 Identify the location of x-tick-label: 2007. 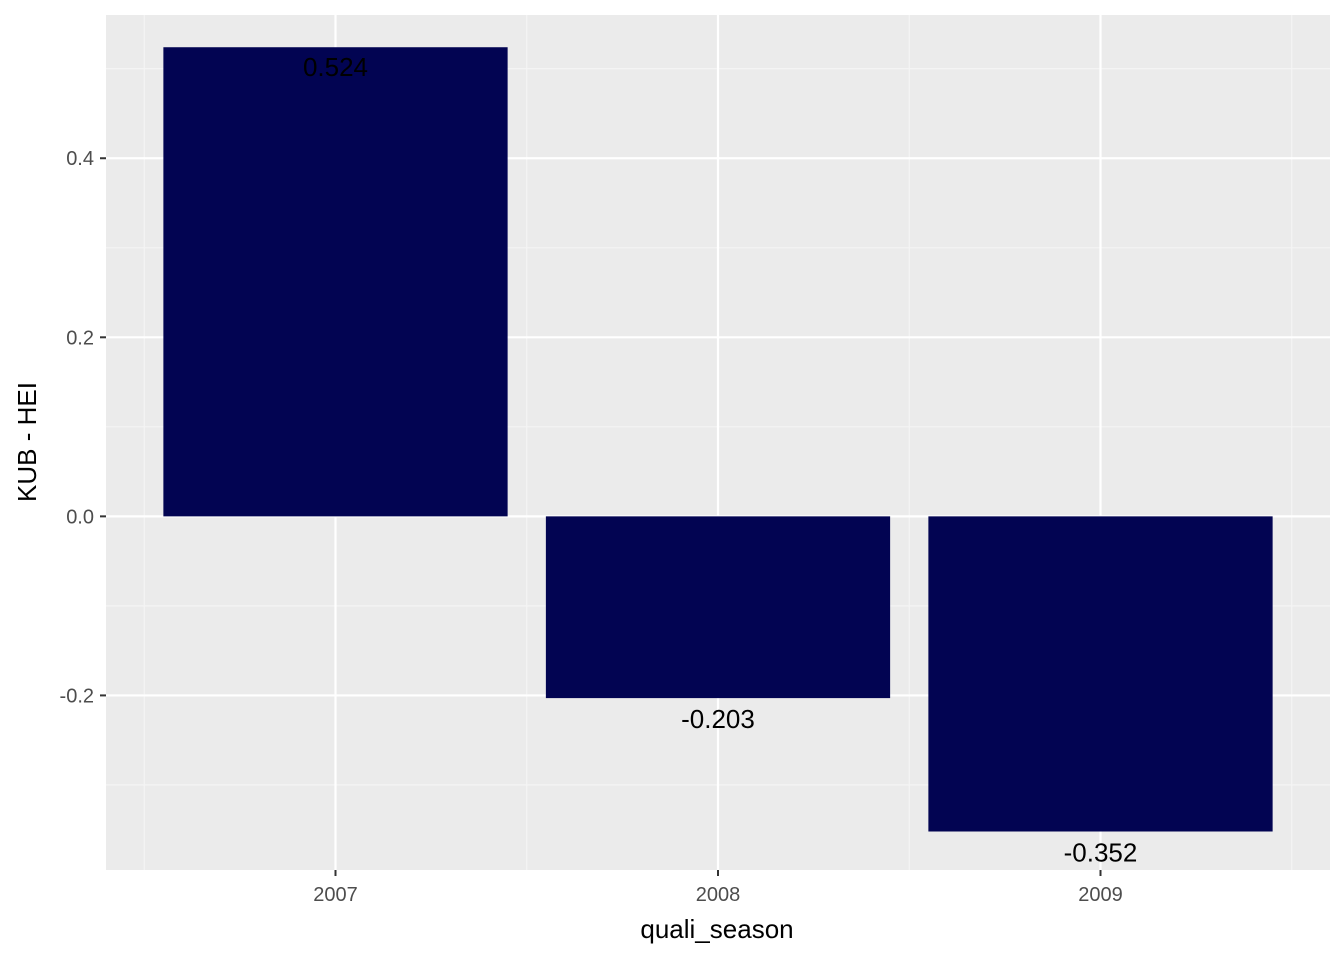
(335, 895).